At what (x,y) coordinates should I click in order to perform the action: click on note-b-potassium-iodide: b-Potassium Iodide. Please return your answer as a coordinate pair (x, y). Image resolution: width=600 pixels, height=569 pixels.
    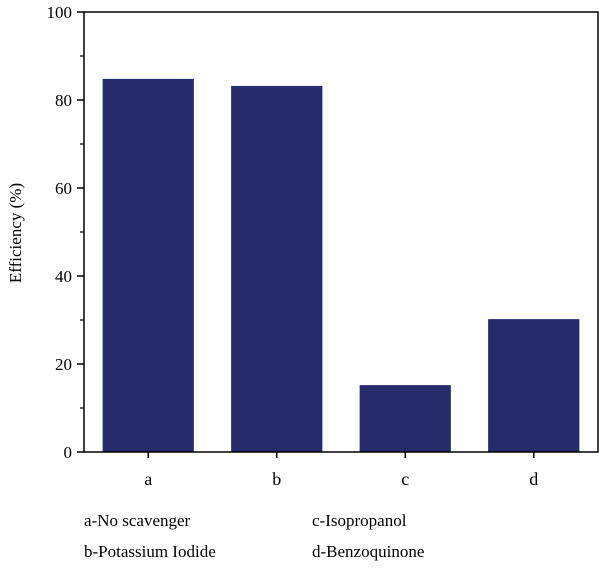
    Looking at the image, I should click on (150, 551).